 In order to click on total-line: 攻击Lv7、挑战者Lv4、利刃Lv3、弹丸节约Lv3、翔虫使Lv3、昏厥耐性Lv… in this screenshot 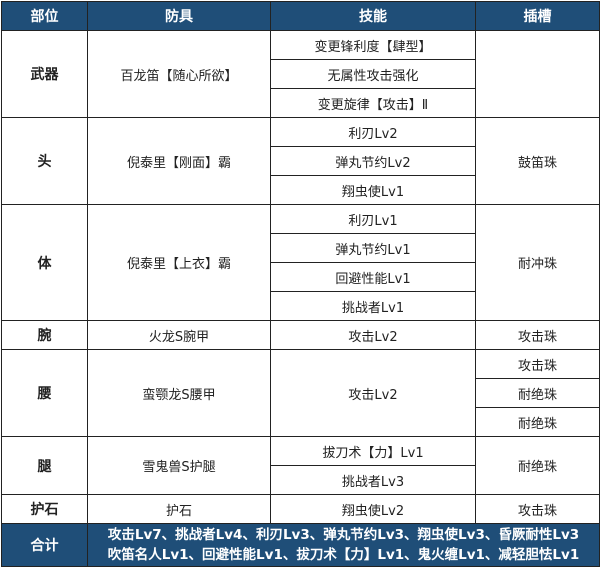, I will do `click(343, 535)`.